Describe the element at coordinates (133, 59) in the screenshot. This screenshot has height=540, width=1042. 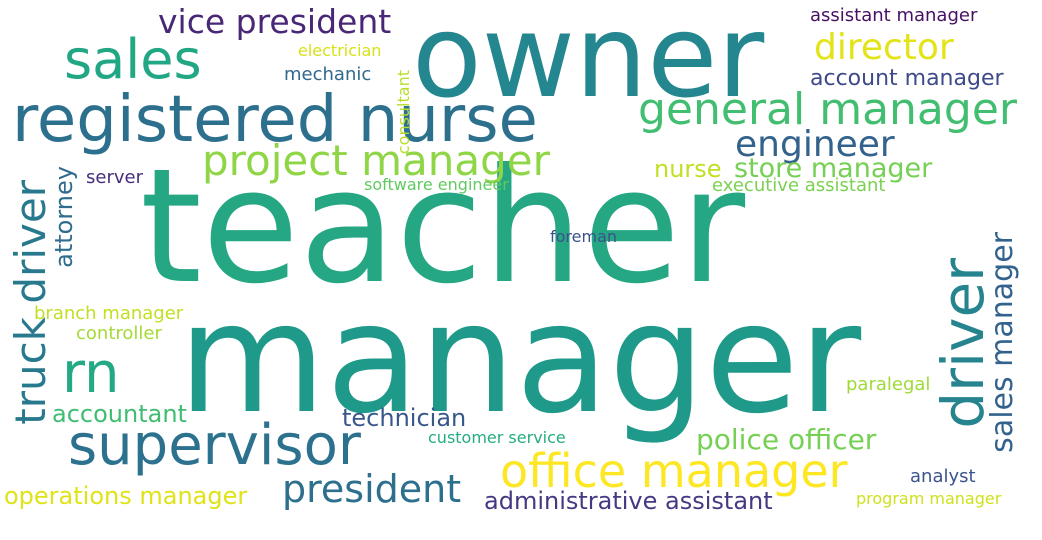
I see `word-sales: sales` at that location.